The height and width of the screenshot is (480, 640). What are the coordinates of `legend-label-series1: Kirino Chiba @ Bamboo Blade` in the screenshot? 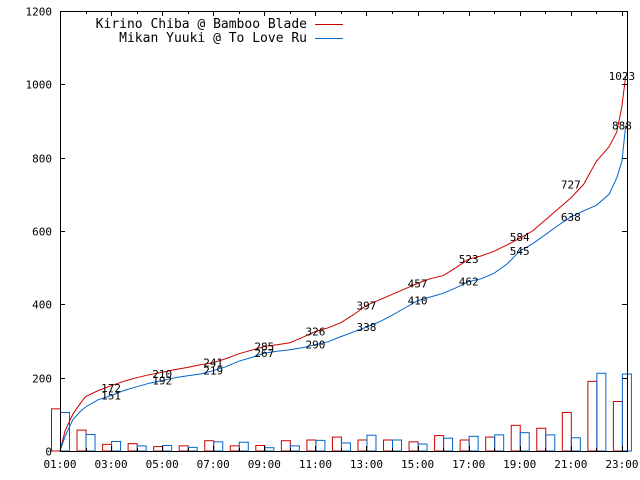 It's located at (201, 24).